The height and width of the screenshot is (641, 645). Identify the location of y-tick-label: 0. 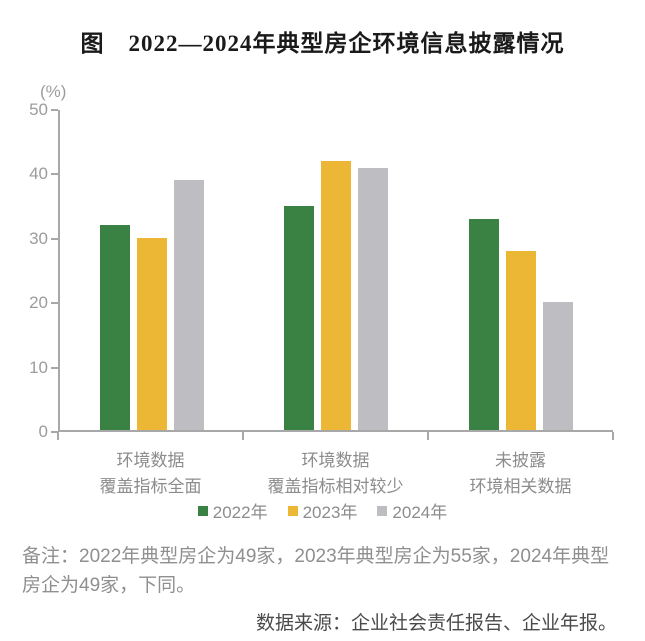
(43, 431).